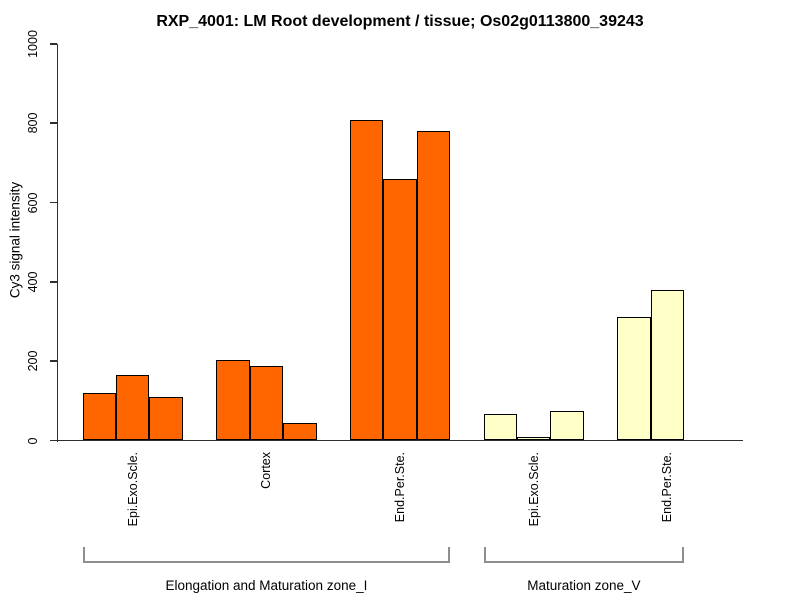  Describe the element at coordinates (266, 470) in the screenshot. I see `x-group-label: Cortex` at that location.